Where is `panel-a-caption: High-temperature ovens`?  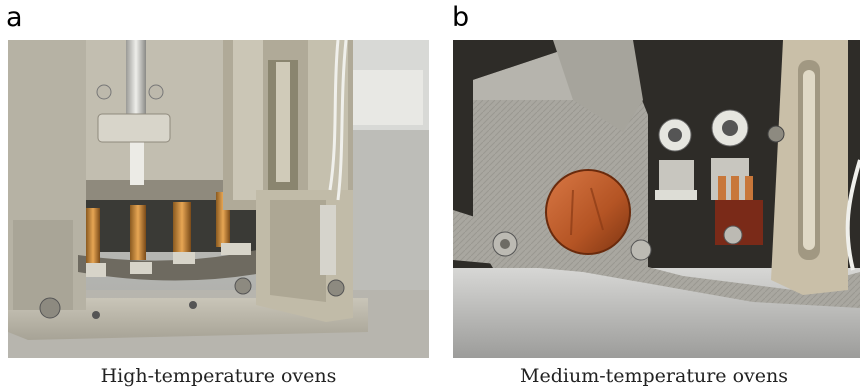
panel-a-caption: High-temperature ovens is located at coordinates (218, 376).